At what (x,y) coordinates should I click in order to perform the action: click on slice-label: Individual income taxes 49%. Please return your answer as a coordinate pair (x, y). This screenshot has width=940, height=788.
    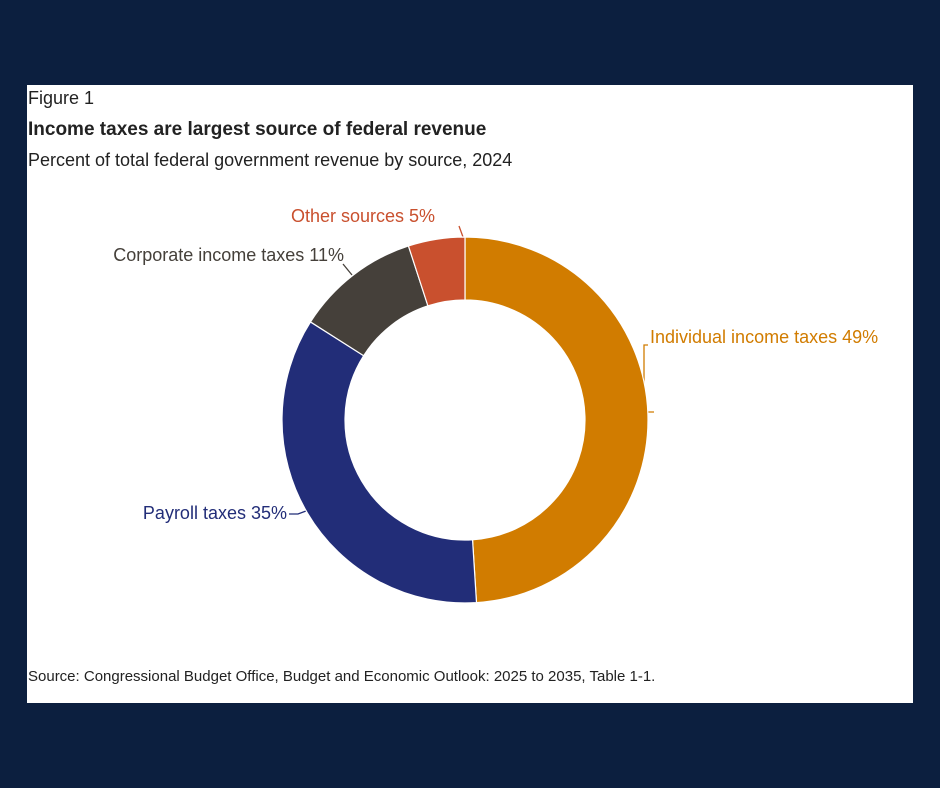
    Looking at the image, I should click on (764, 337).